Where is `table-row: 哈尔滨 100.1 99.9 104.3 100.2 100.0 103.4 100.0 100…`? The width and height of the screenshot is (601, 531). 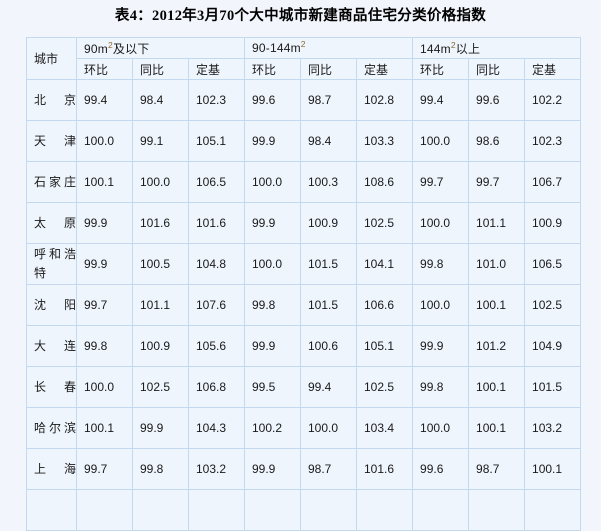 table-row: 哈尔滨 100.1 99.9 104.3 100.2 100.0 103.4 100.0 100… is located at coordinates (304, 428).